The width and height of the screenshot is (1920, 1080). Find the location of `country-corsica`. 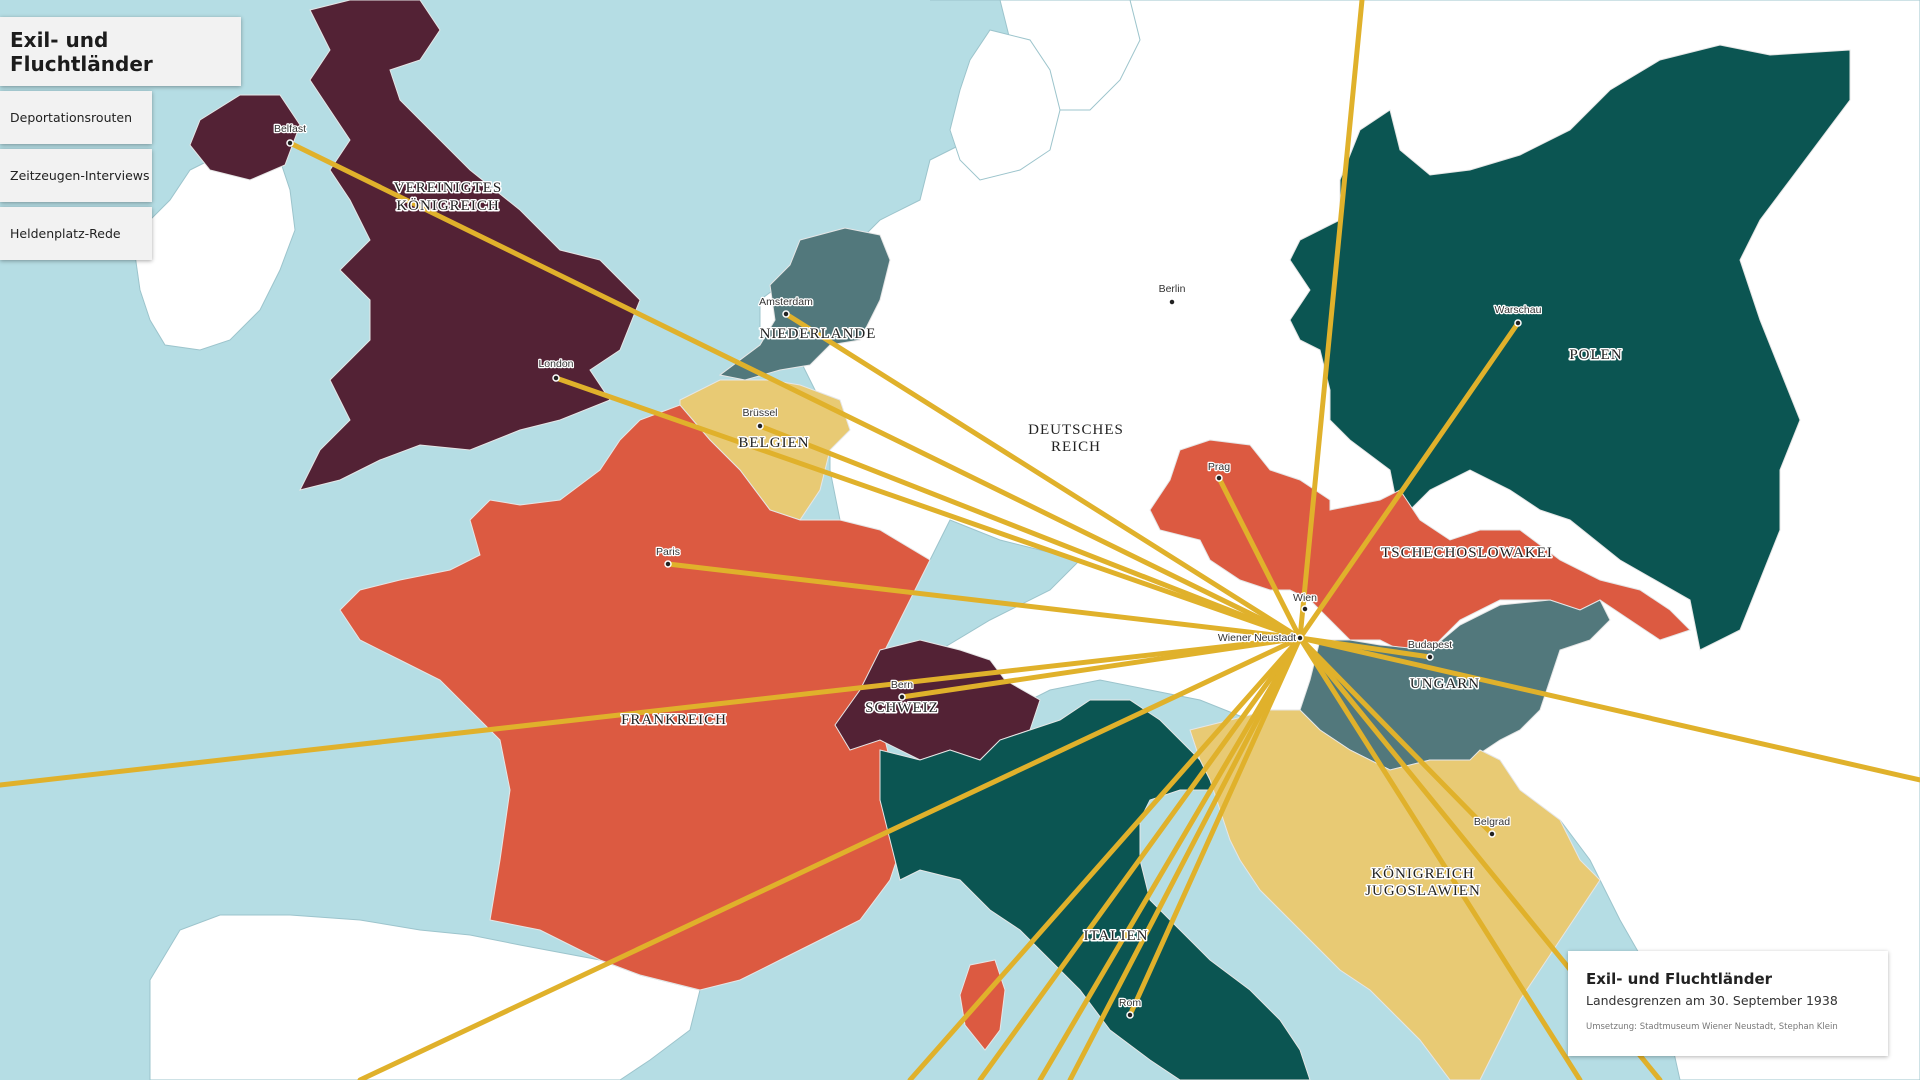

country-corsica is located at coordinates (982, 1005).